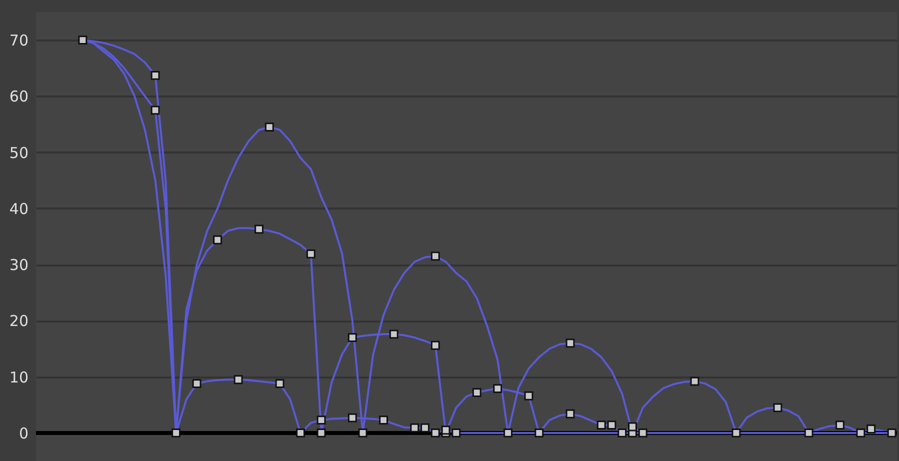 The width and height of the screenshot is (899, 461). Describe the element at coordinates (18, 41) in the screenshot. I see `y-tick-label: 70` at that location.